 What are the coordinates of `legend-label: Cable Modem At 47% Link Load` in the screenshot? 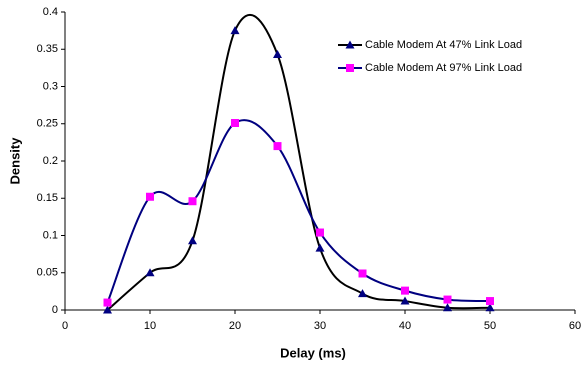 It's located at (443, 45).